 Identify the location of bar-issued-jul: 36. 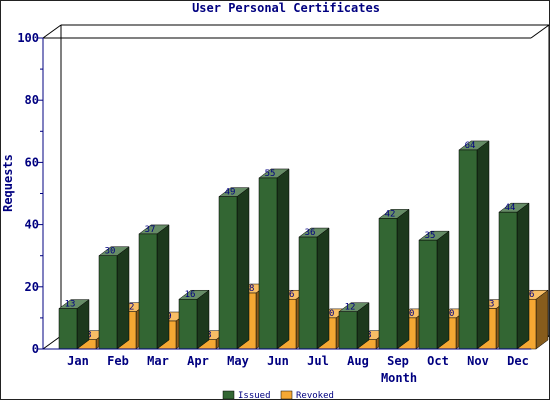
(314, 288).